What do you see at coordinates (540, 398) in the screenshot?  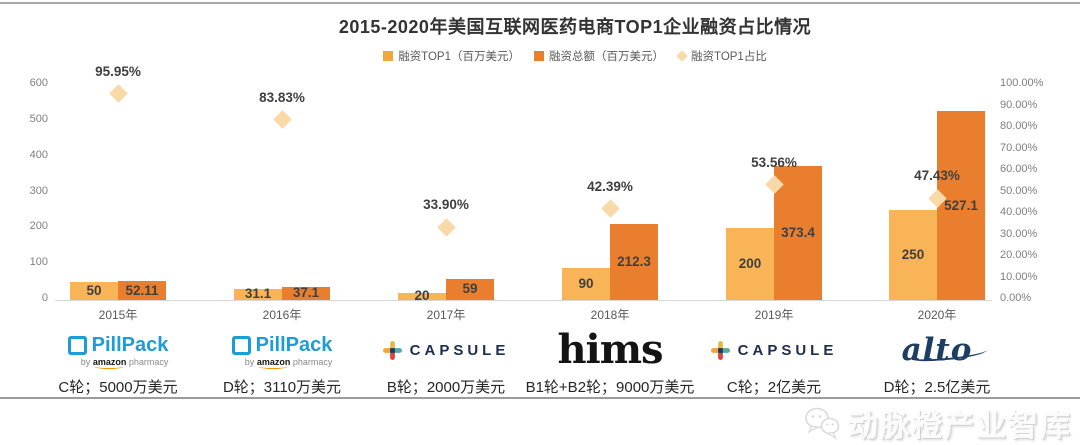 I see `bottom-divider-line` at bounding box center [540, 398].